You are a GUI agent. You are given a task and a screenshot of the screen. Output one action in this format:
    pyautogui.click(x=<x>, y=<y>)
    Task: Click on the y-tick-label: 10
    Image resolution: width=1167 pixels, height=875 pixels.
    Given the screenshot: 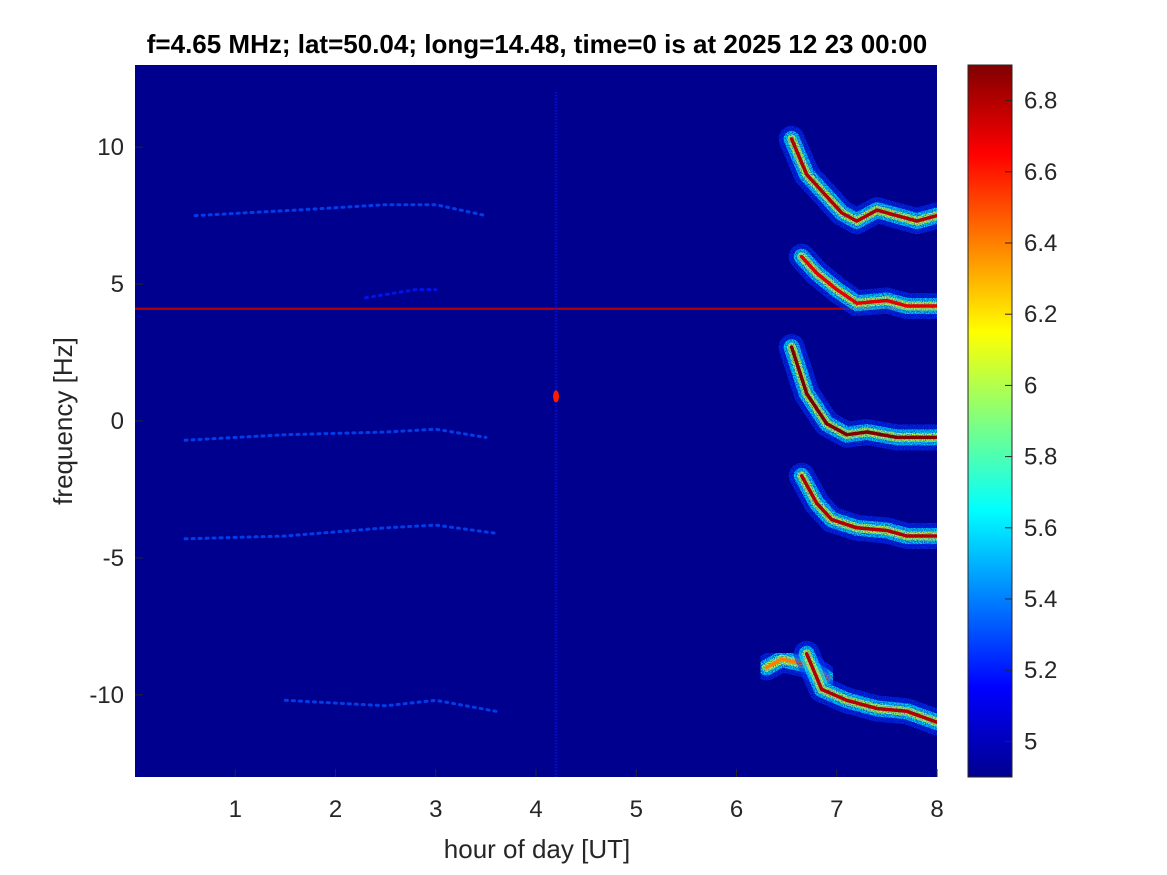 What is the action you would take?
    pyautogui.click(x=110, y=147)
    